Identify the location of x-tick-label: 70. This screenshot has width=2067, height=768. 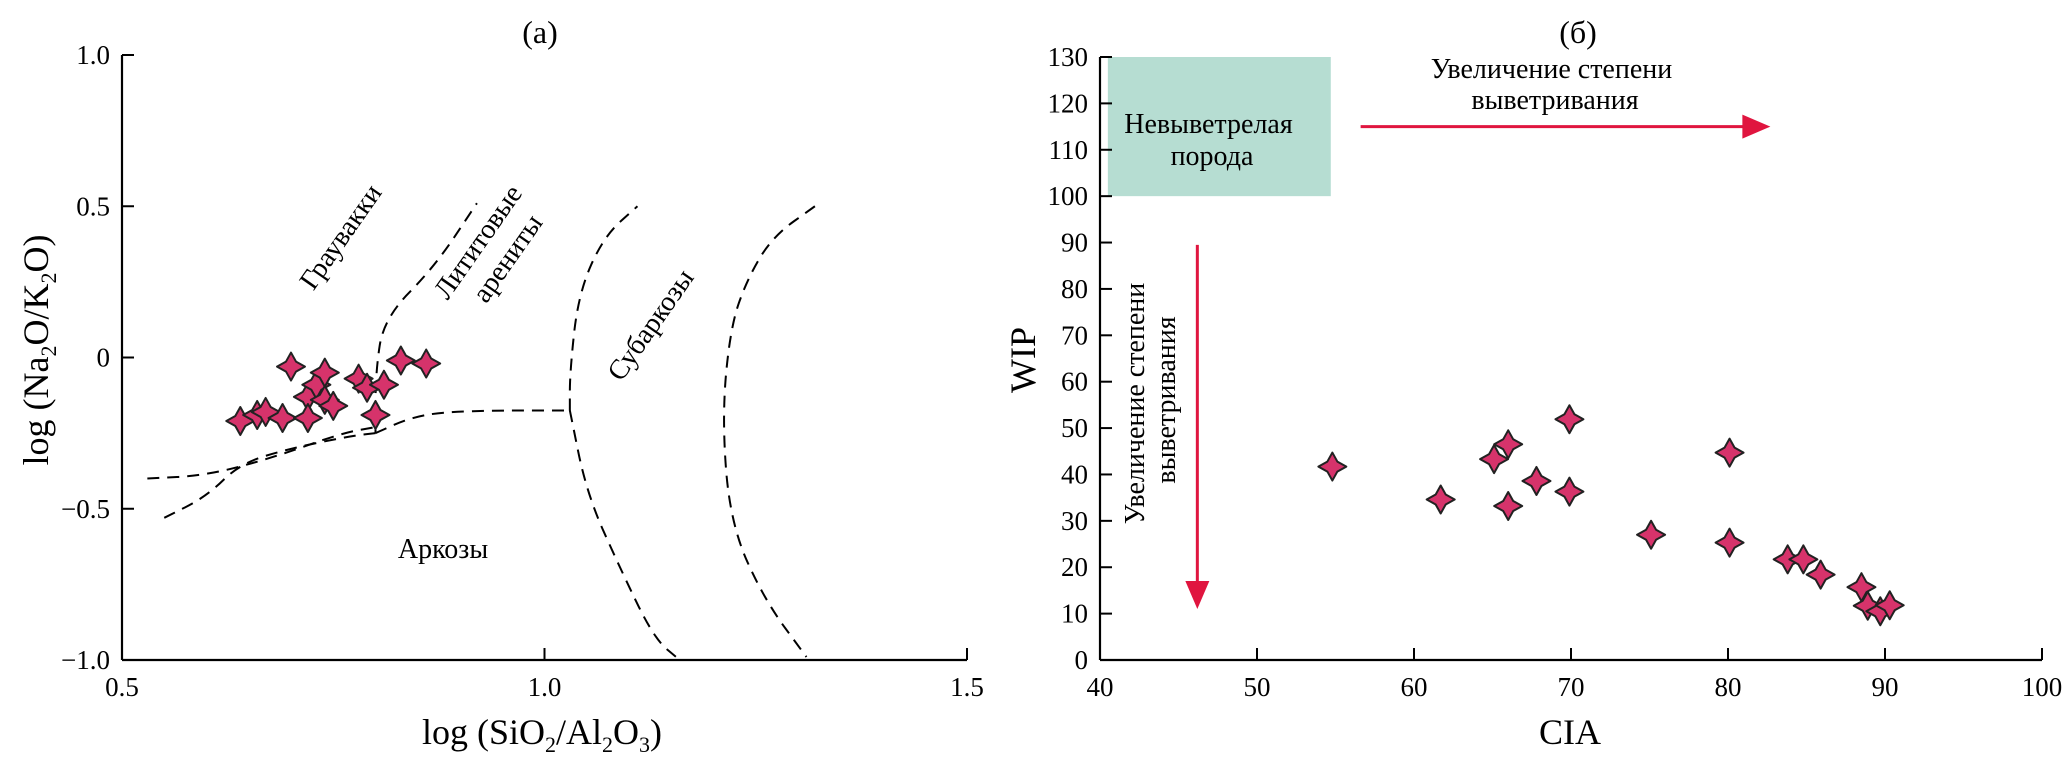
(1571, 687).